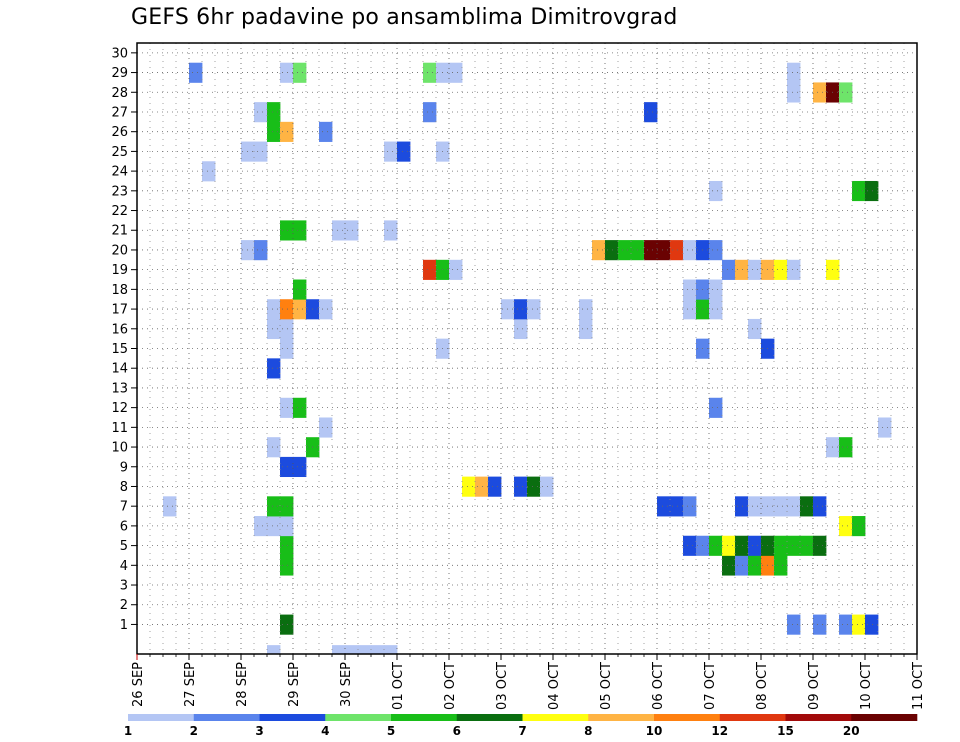  What do you see at coordinates (119, 408) in the screenshot?
I see `y-tick-label: 12` at bounding box center [119, 408].